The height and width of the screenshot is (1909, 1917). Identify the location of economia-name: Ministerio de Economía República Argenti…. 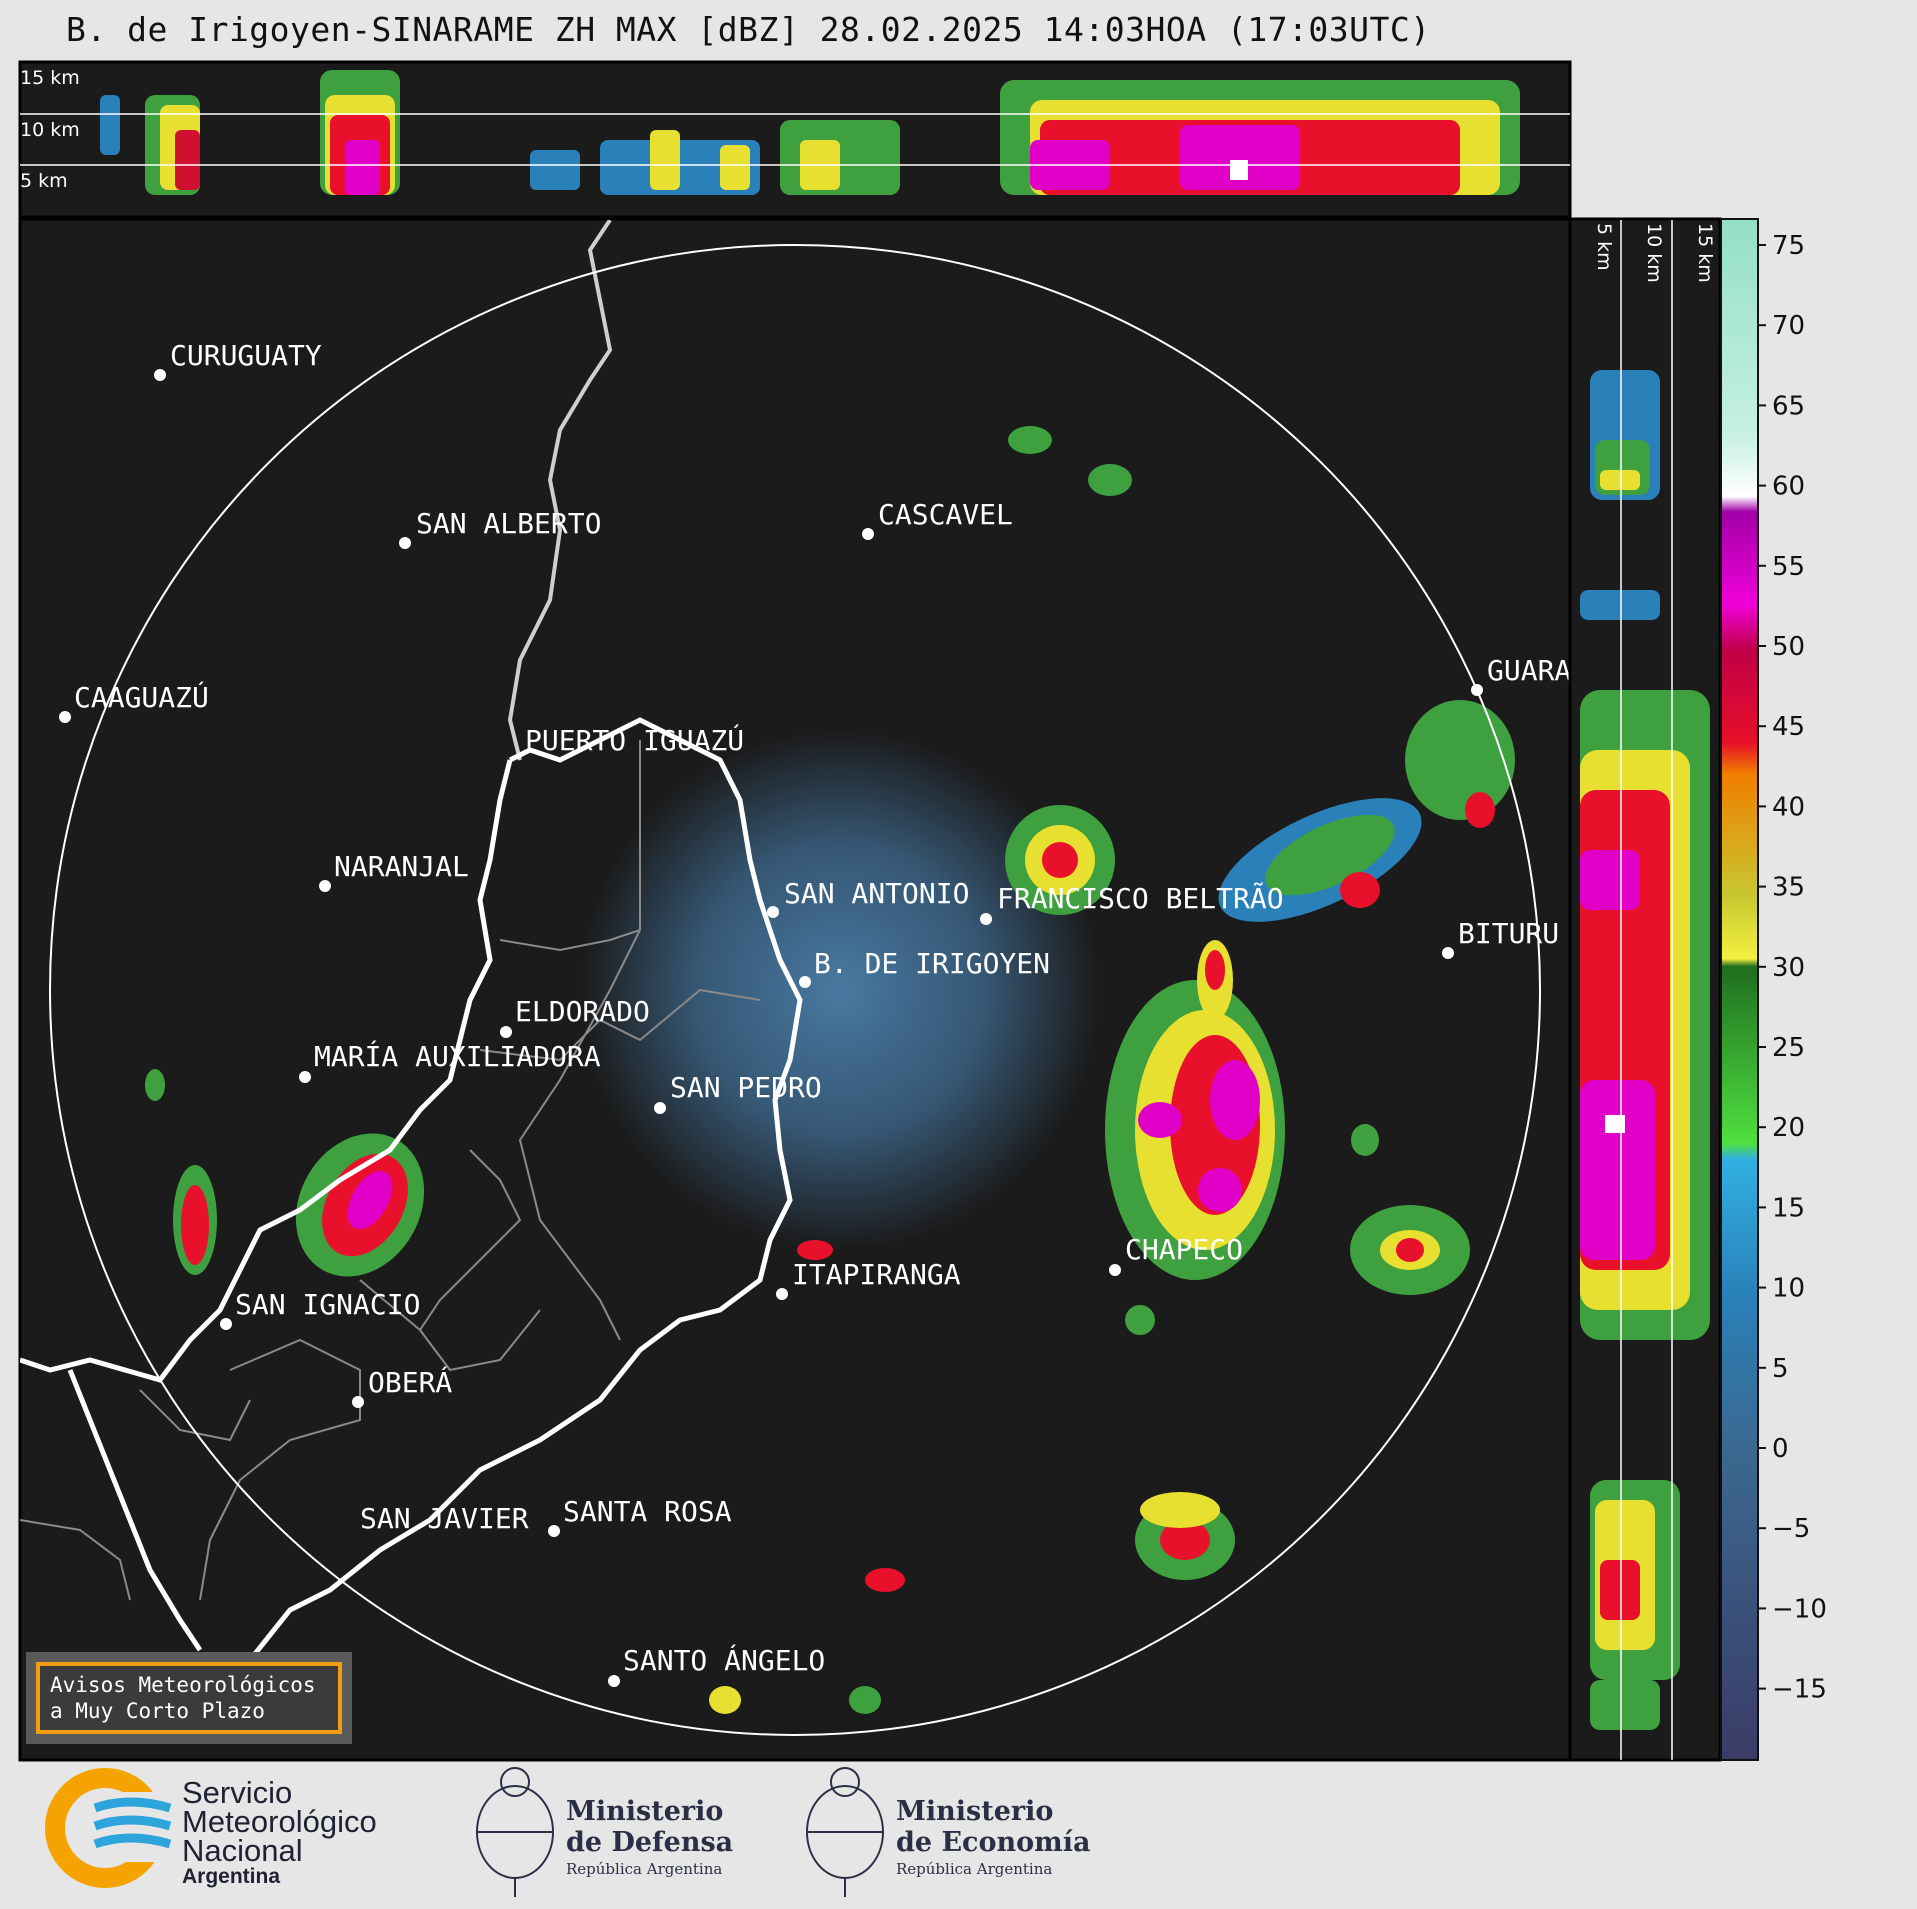
(993, 1838).